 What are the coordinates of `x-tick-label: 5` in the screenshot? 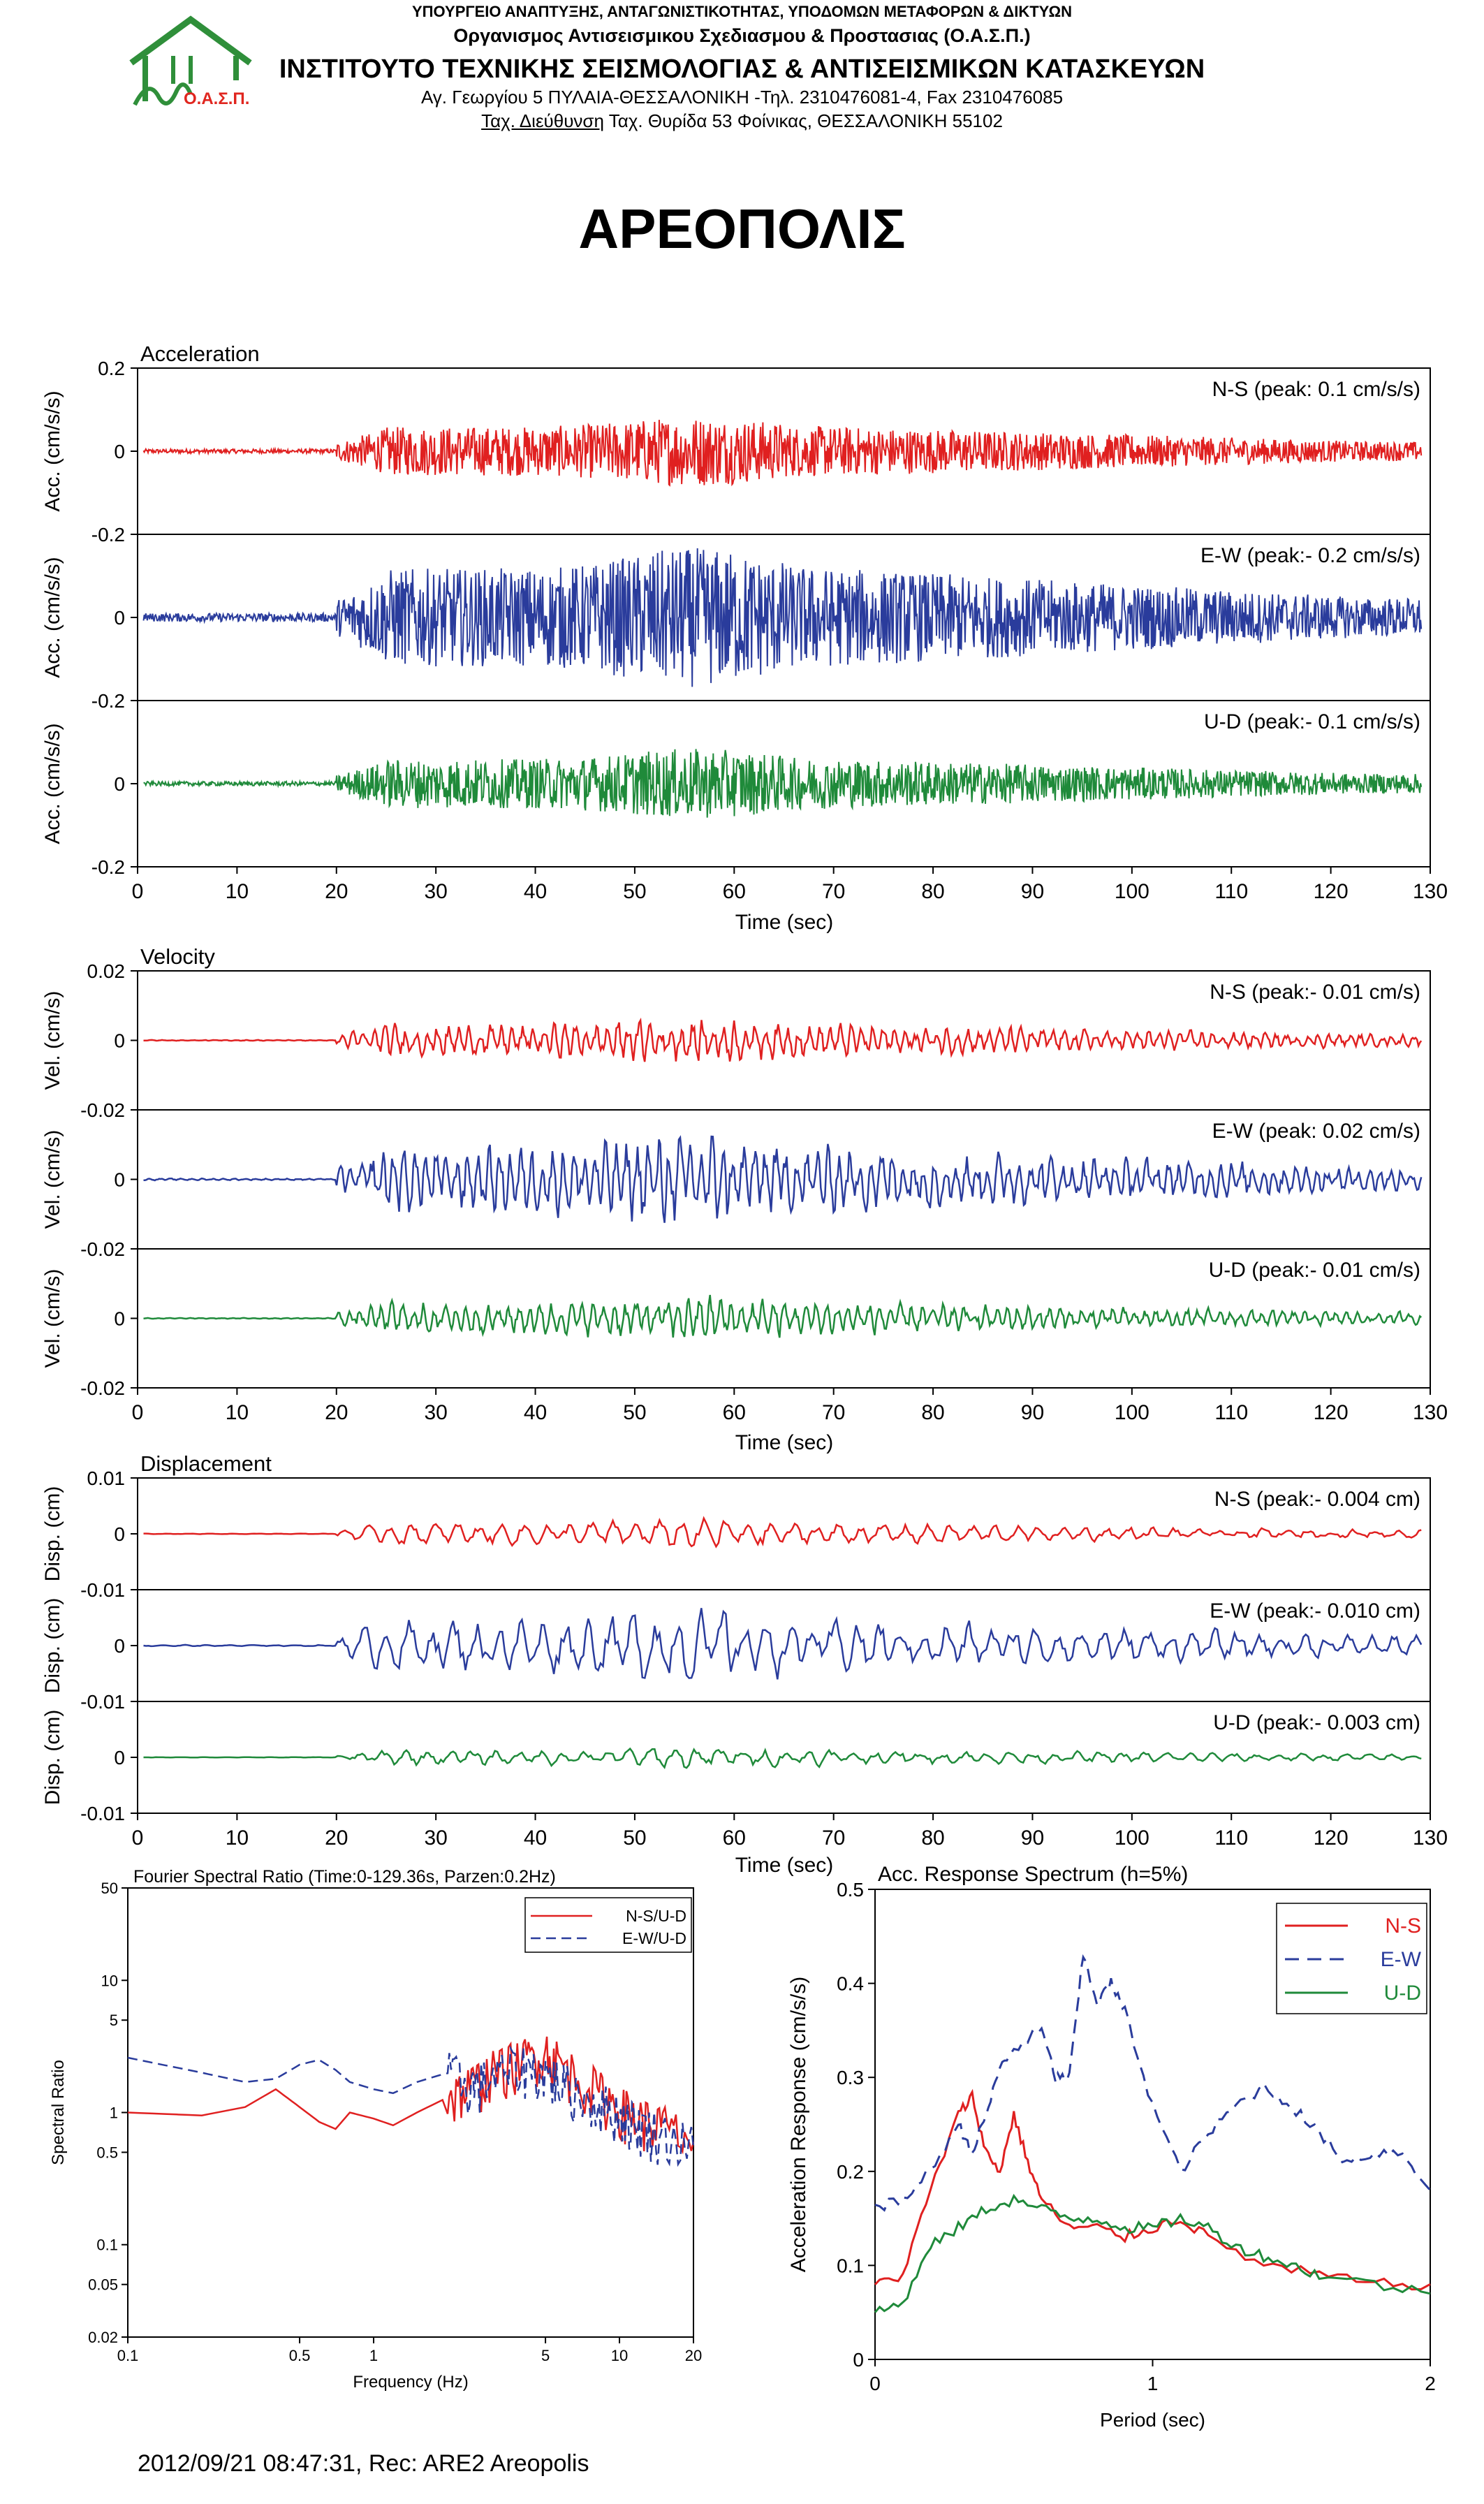 It's located at (545, 2355).